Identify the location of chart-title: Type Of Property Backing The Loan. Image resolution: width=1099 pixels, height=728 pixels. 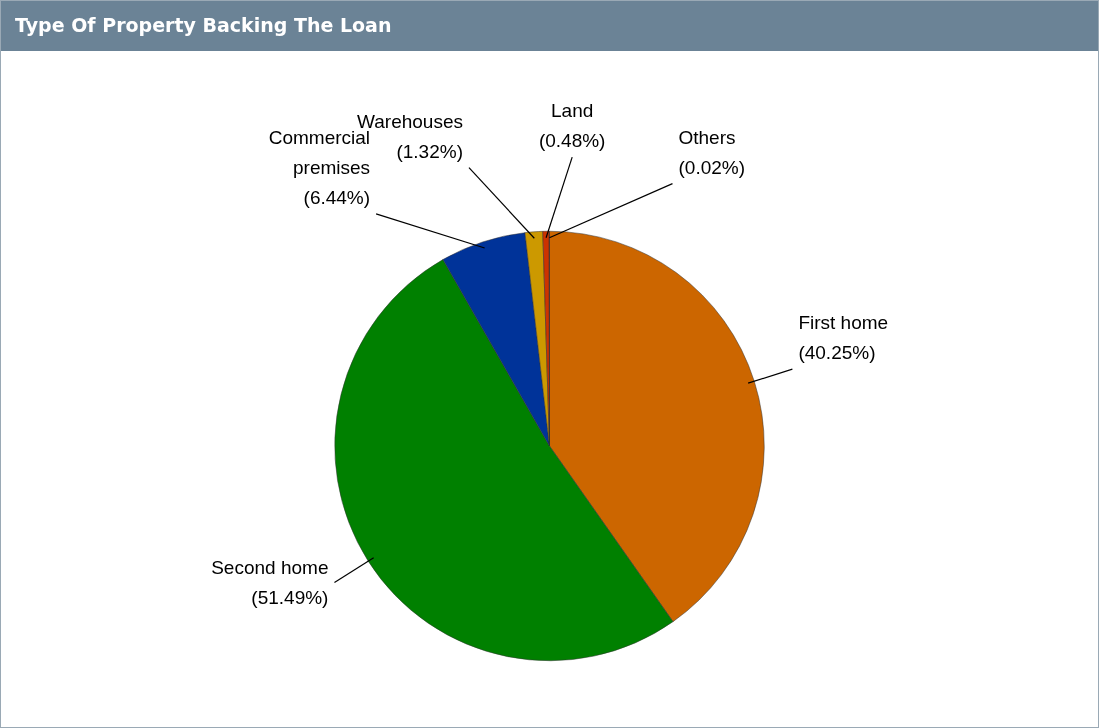
(549, 26).